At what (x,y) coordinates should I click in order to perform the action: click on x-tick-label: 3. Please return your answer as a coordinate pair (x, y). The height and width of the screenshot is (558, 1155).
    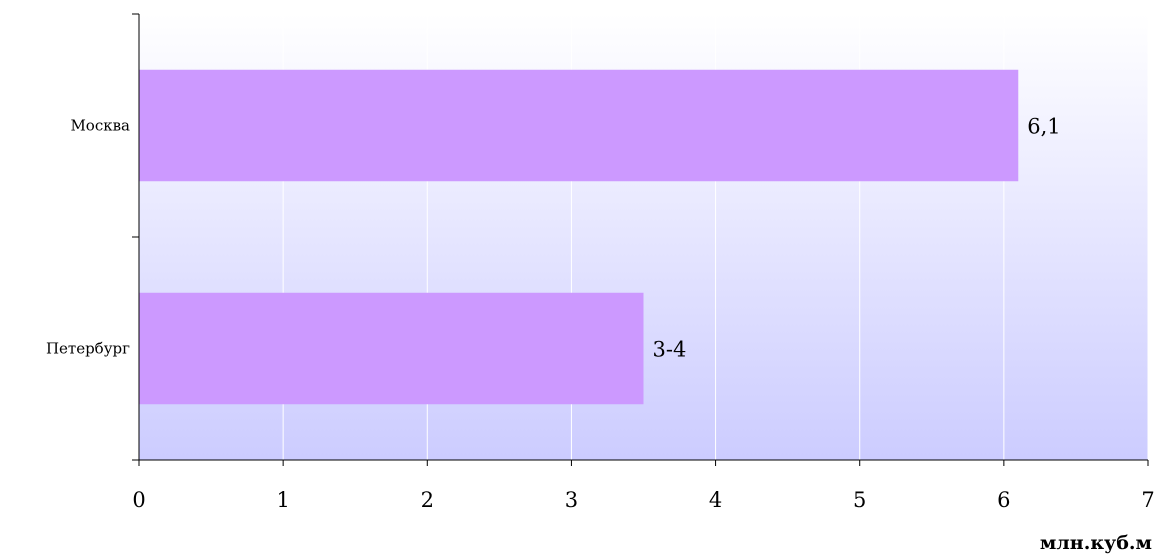
    Looking at the image, I should click on (571, 500).